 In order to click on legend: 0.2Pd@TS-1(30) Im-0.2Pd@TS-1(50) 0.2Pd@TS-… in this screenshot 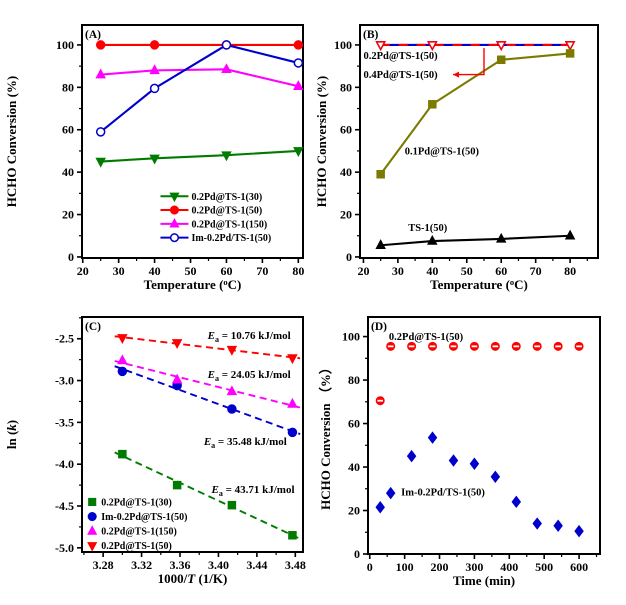, I will do `click(137, 524)`.